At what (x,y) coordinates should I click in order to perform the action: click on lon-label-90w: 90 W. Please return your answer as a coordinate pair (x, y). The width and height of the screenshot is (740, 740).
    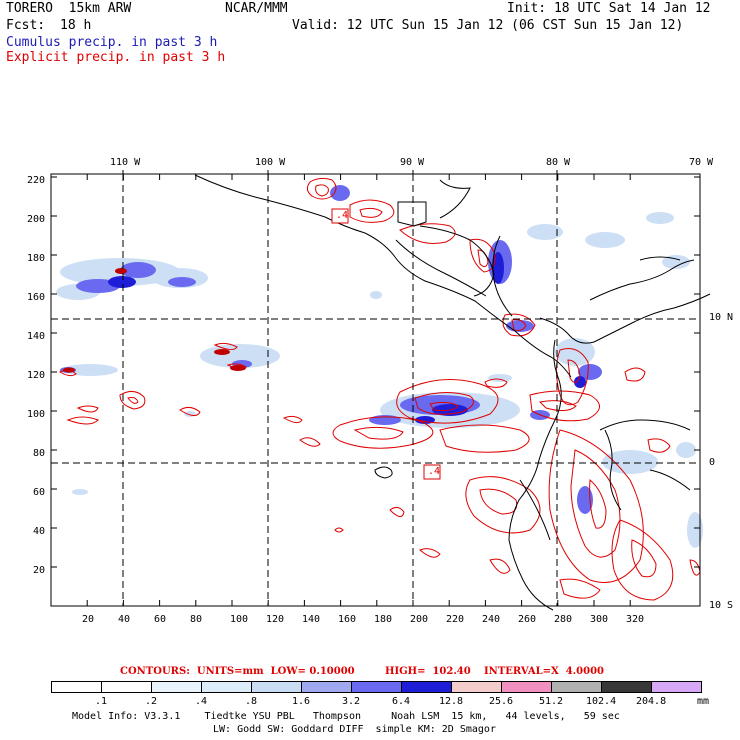
    Looking at the image, I should click on (412, 162).